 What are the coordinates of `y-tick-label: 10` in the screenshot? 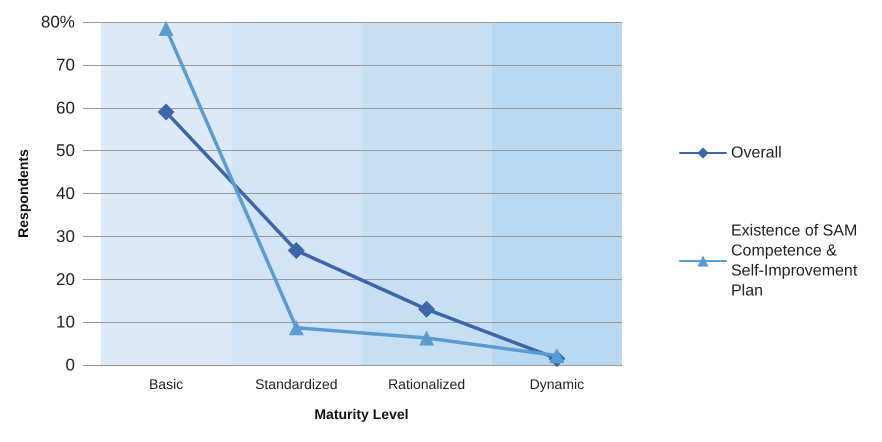 It's located at (65, 322).